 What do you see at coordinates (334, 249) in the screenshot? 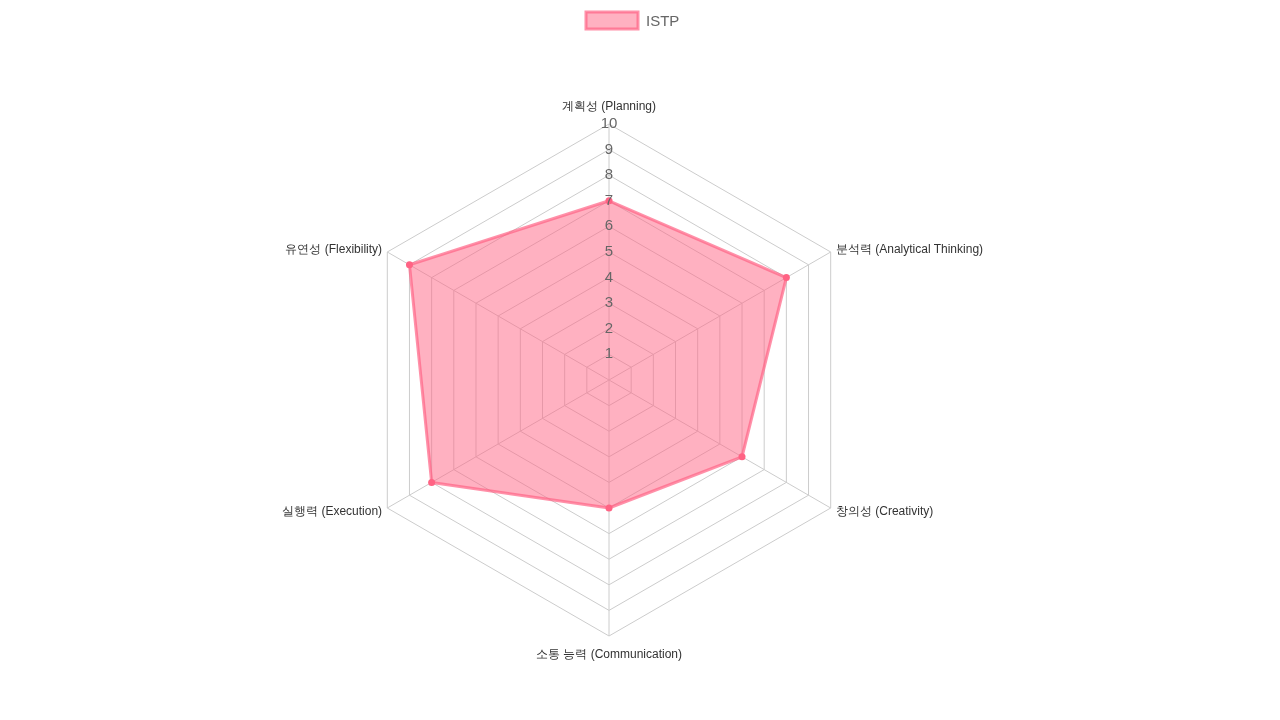
I see `spoke-label: 유연성 (Flexibility)` at bounding box center [334, 249].